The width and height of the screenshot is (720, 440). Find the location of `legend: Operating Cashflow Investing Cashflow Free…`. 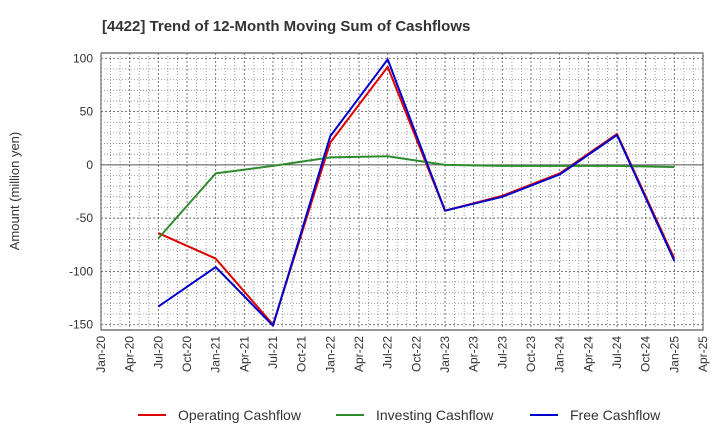

legend: Operating Cashflow Investing Cashflow Free… is located at coordinates (399, 415).